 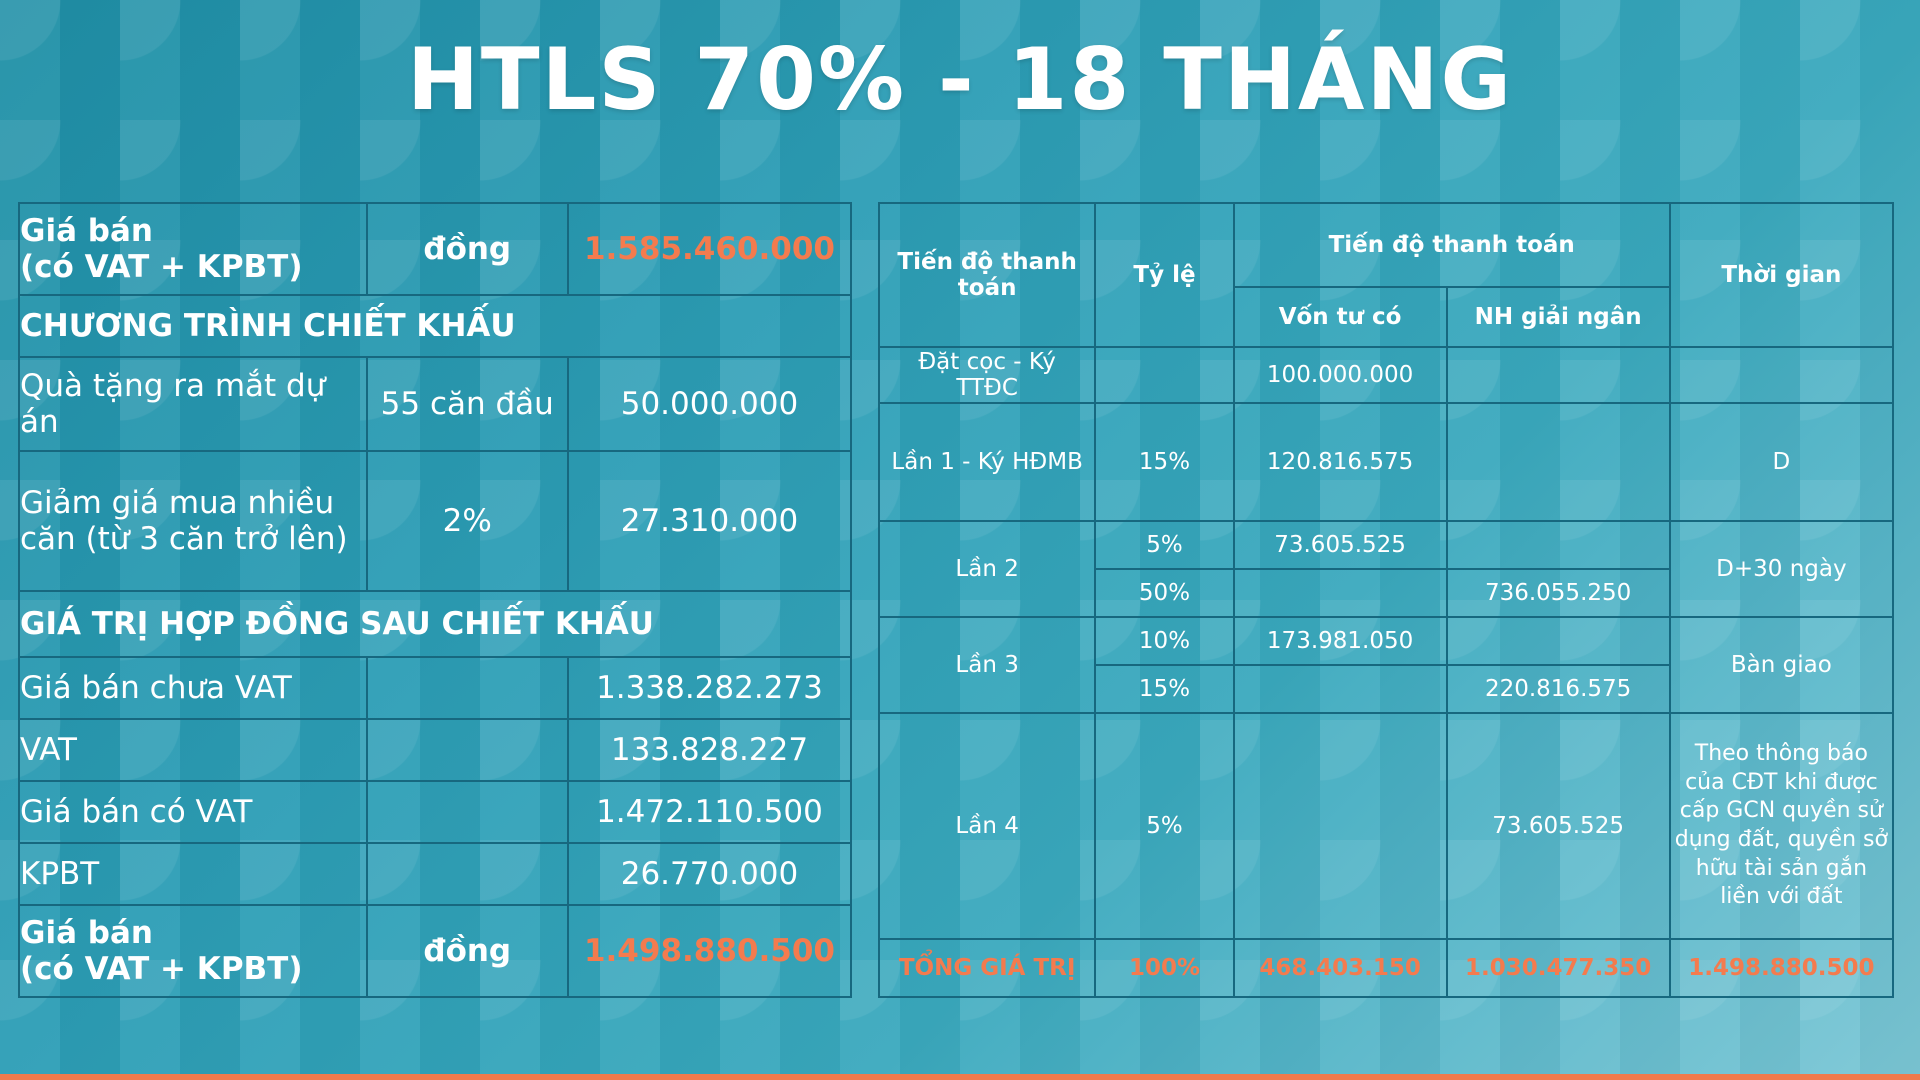 What do you see at coordinates (1386, 593) in the screenshot?
I see `table-row: 50% 736.055.250` at bounding box center [1386, 593].